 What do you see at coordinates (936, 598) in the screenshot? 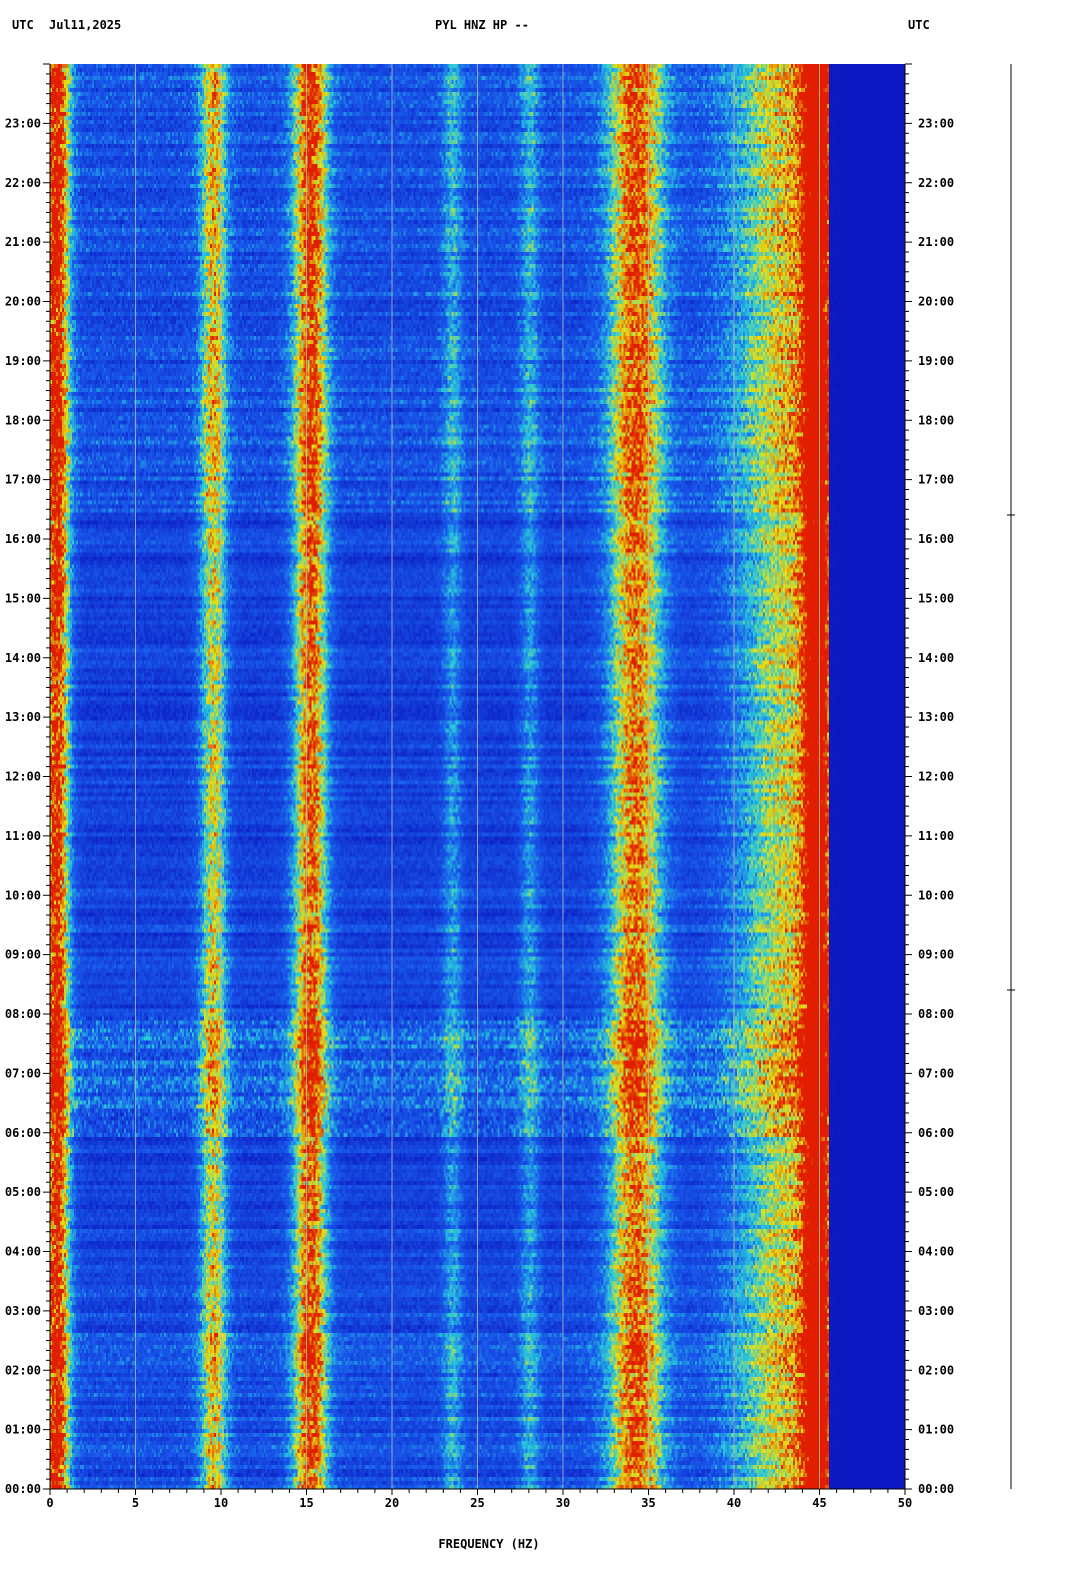
I see `y-tick-label-right: 15:00` at bounding box center [936, 598].